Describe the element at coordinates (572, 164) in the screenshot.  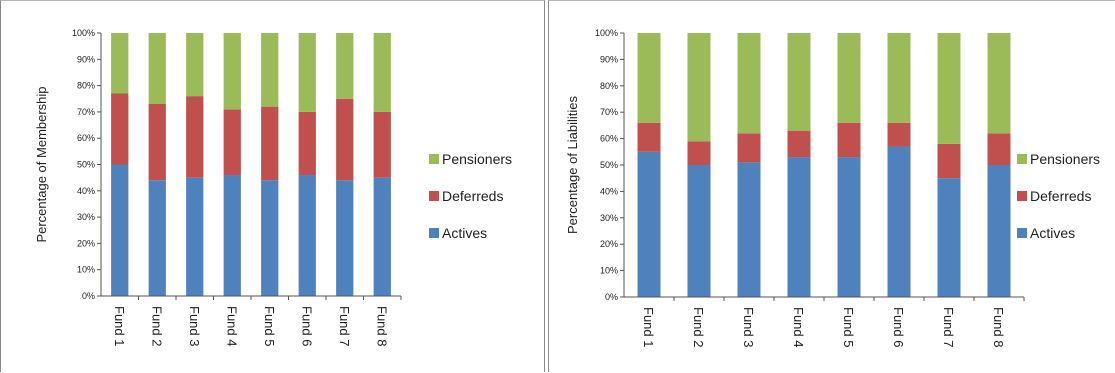
I see `y-axis-title: Percentage of Liabilities` at that location.